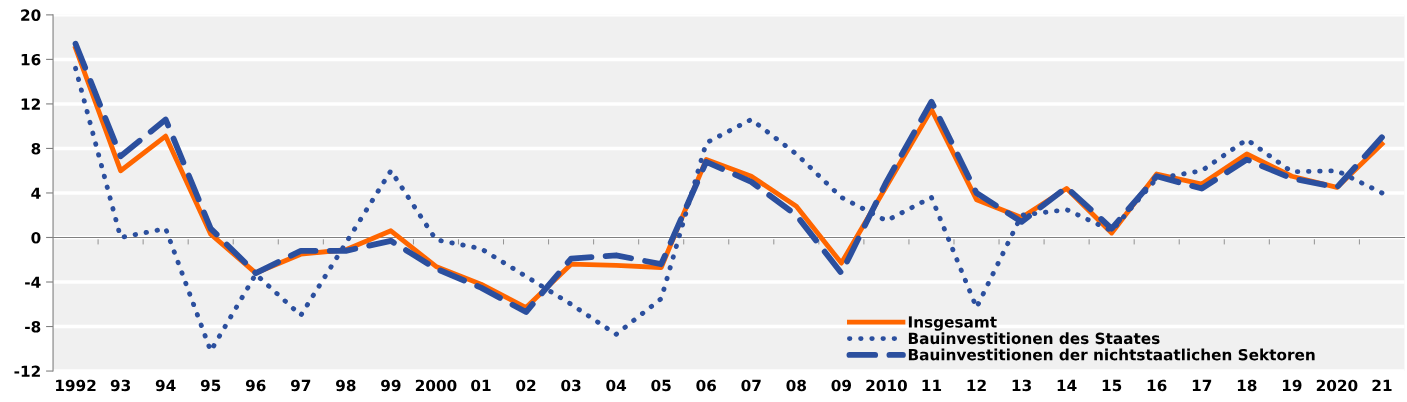 The width and height of the screenshot is (1407, 402). I want to click on x-tick-label: 09, so click(841, 385).